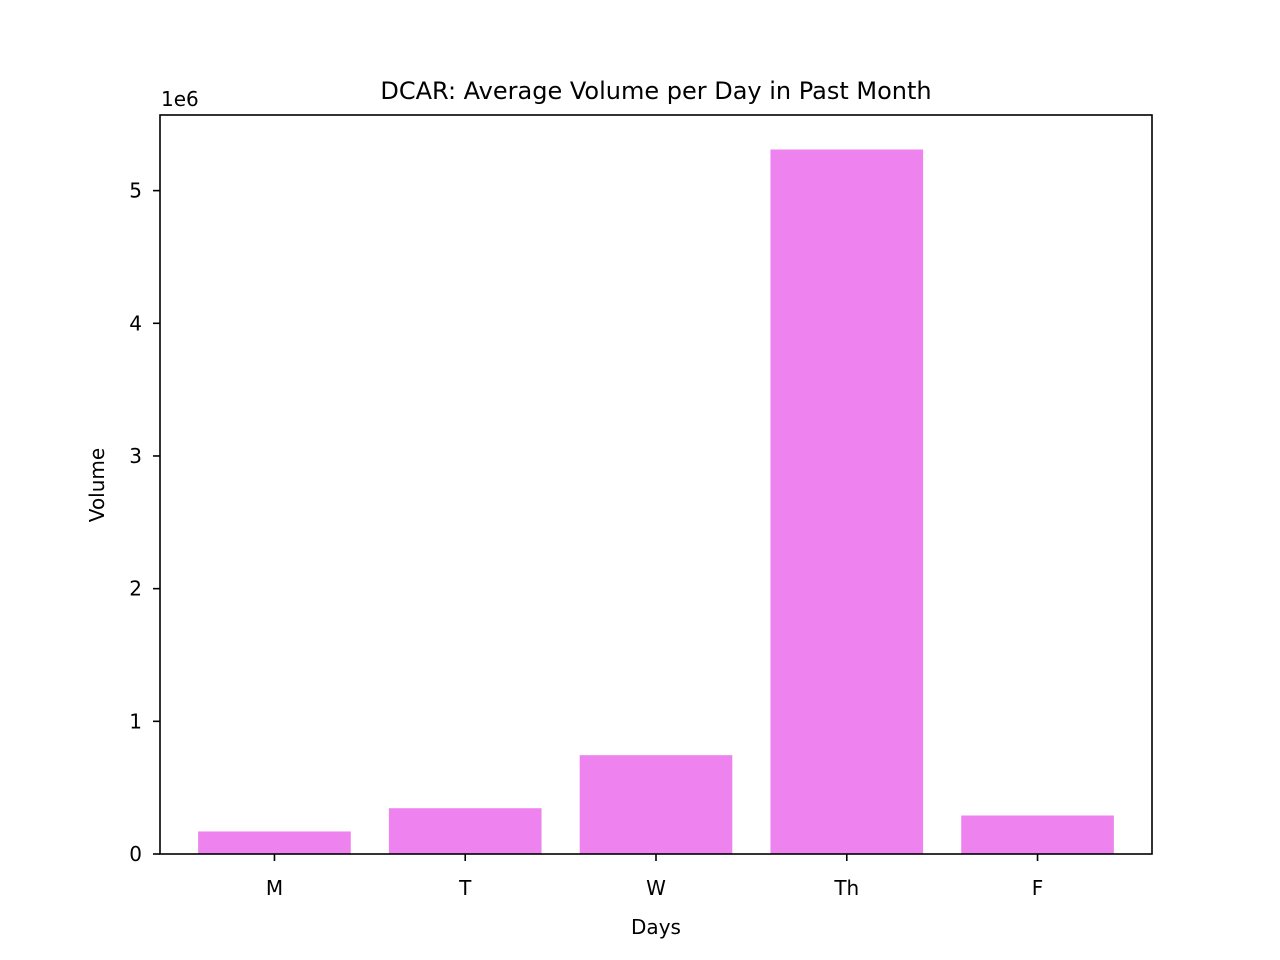 This screenshot has width=1280, height=960. Describe the element at coordinates (135, 191) in the screenshot. I see `y-tick-label: 5` at that location.